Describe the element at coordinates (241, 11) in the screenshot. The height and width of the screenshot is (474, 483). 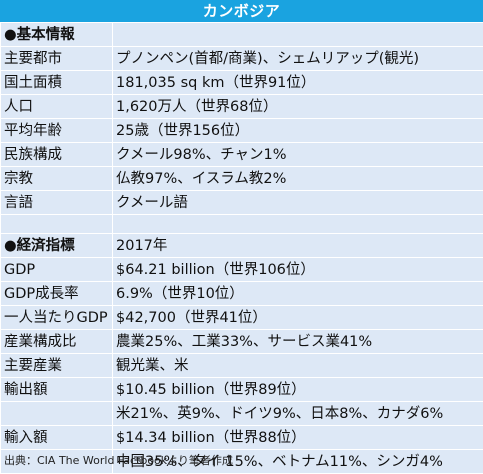
I see `sheet-title: カンボジア` at that location.